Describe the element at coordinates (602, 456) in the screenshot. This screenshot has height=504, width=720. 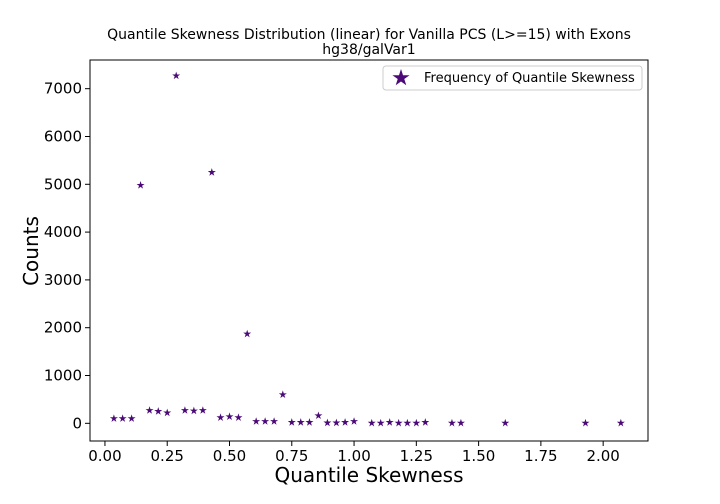
I see `x-tick-label: 2.00` at that location.